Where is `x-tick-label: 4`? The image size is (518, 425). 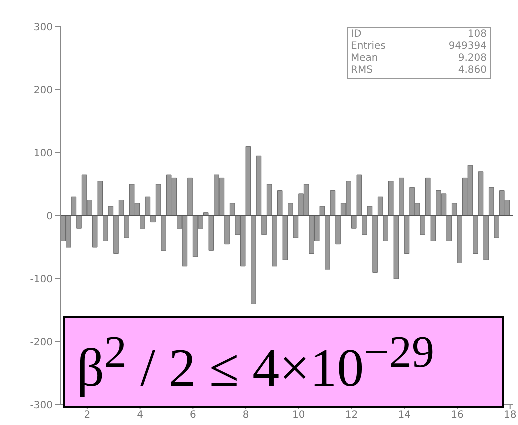
x-tick-label: 4 is located at coordinates (140, 416).